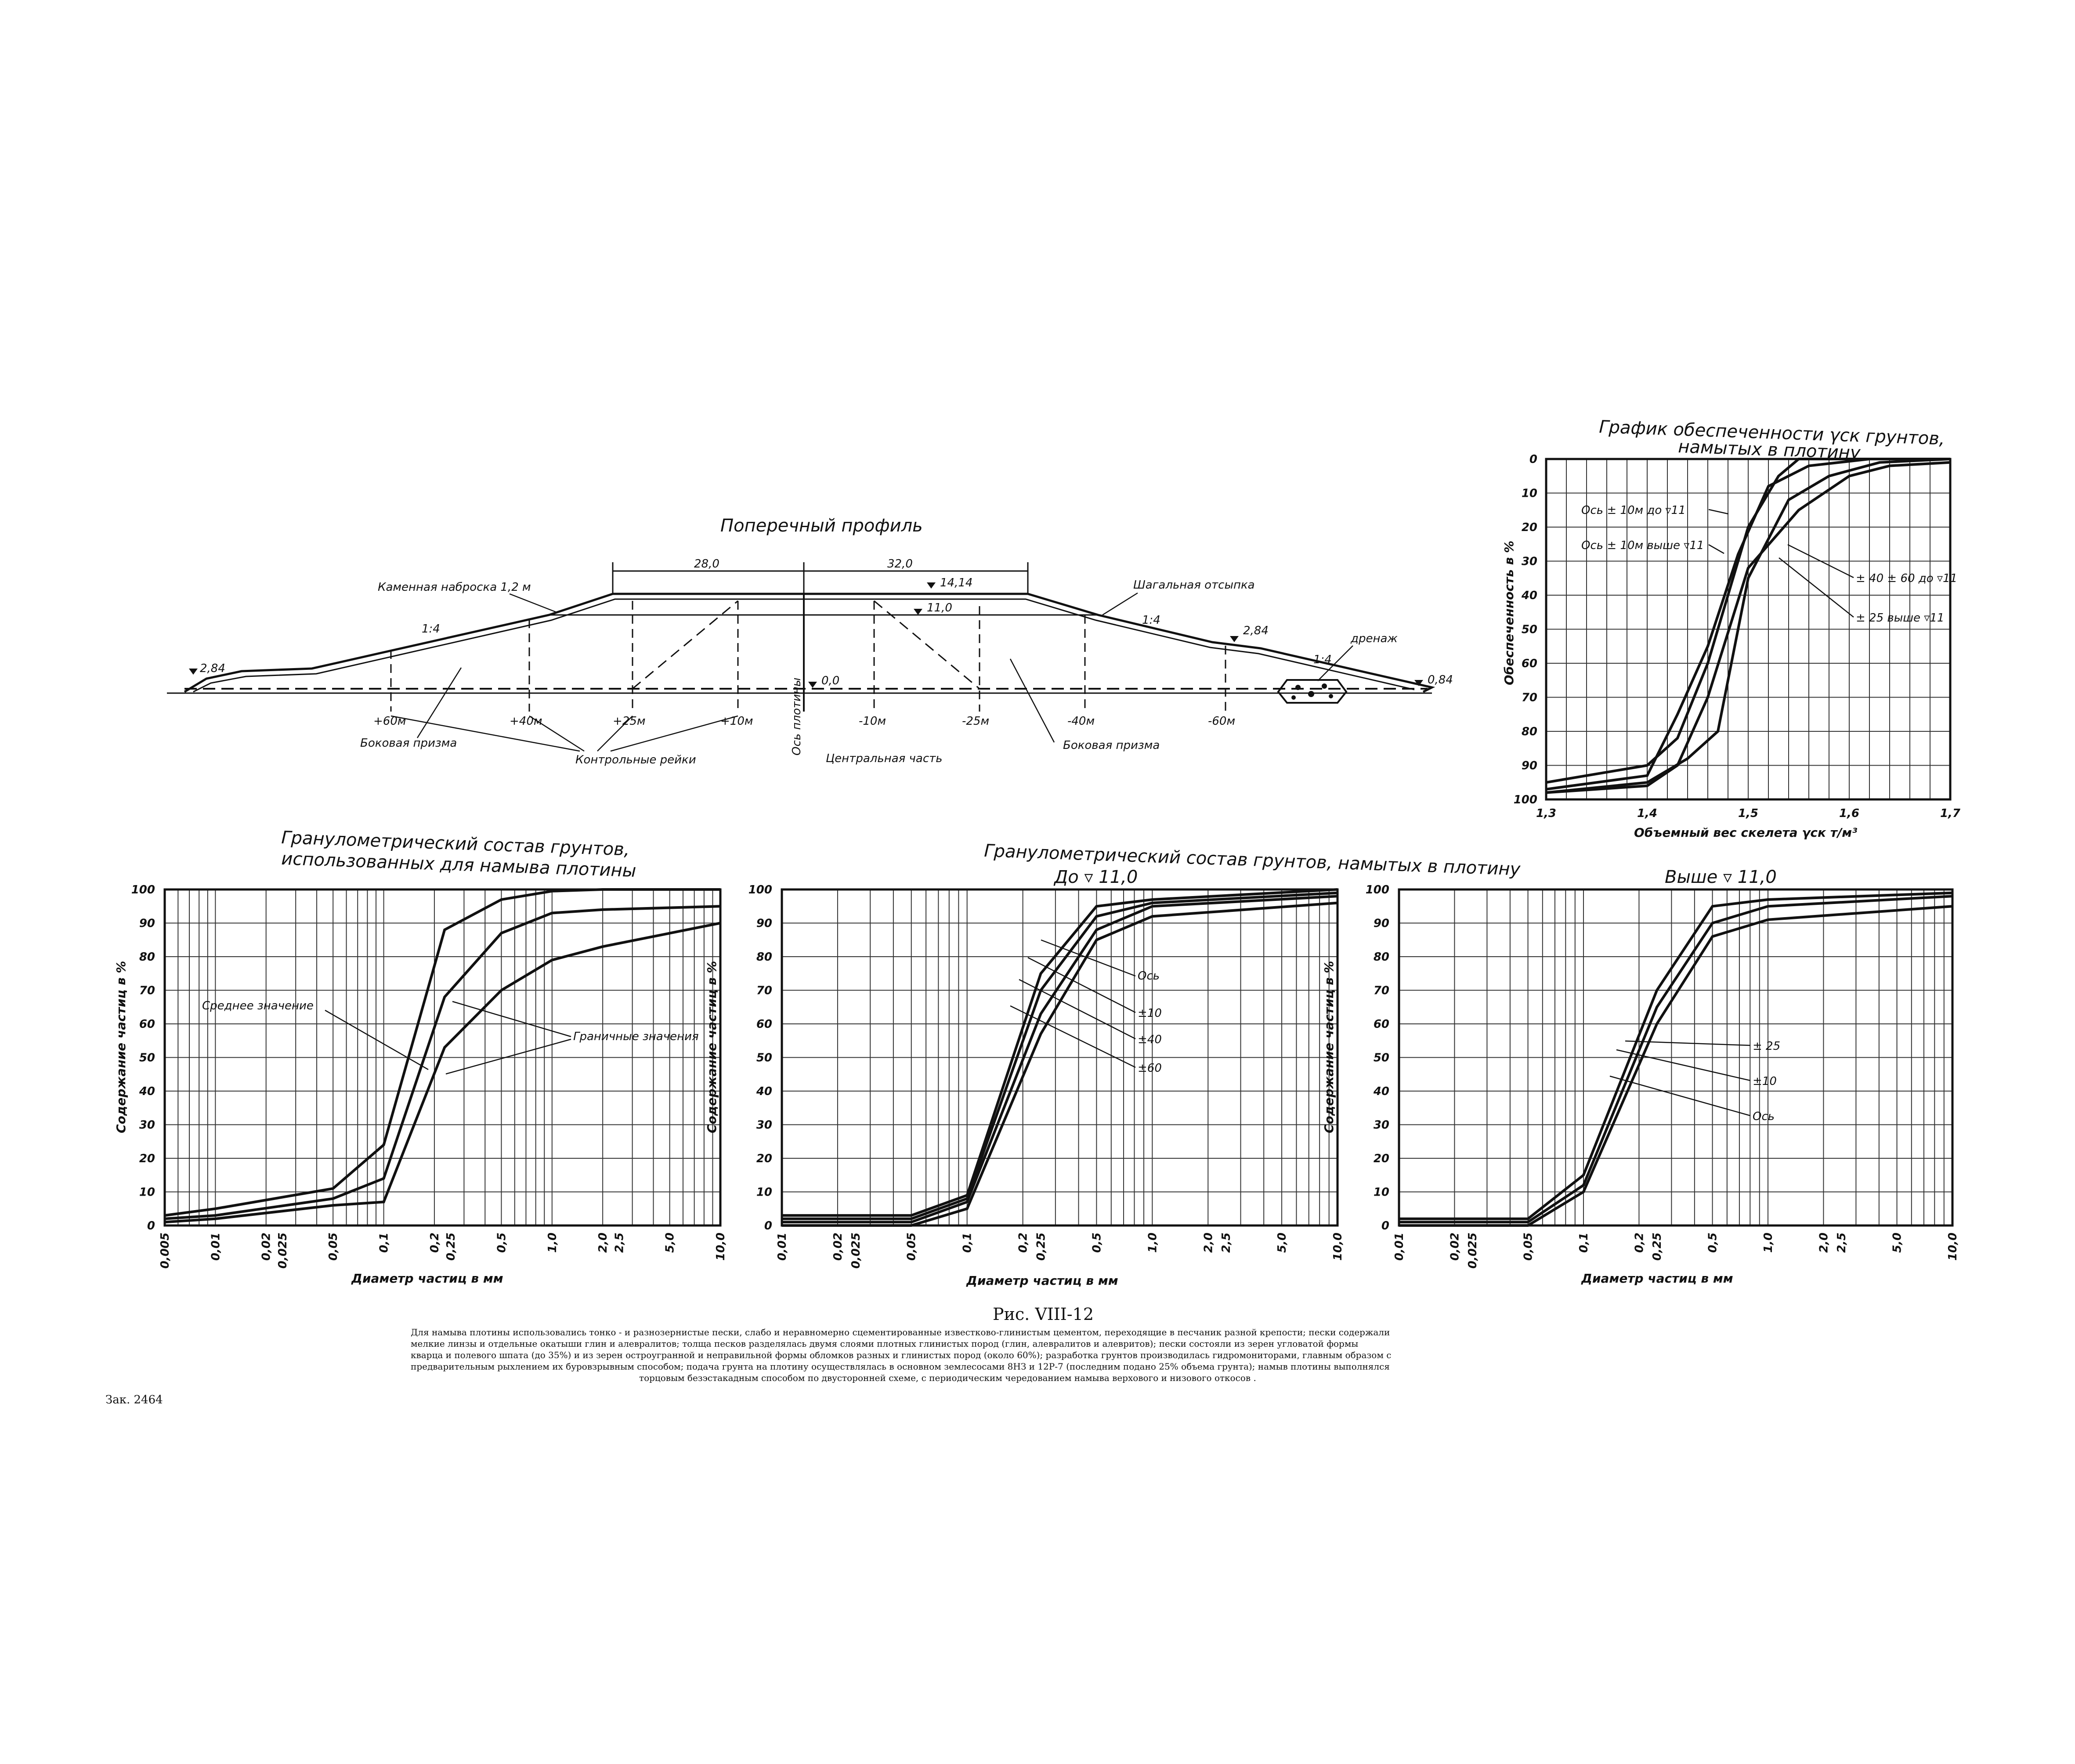 This screenshot has height=1764, width=2075. Describe the element at coordinates (1081, 721) in the screenshot. I see `station-minus-40: -40м` at that location.